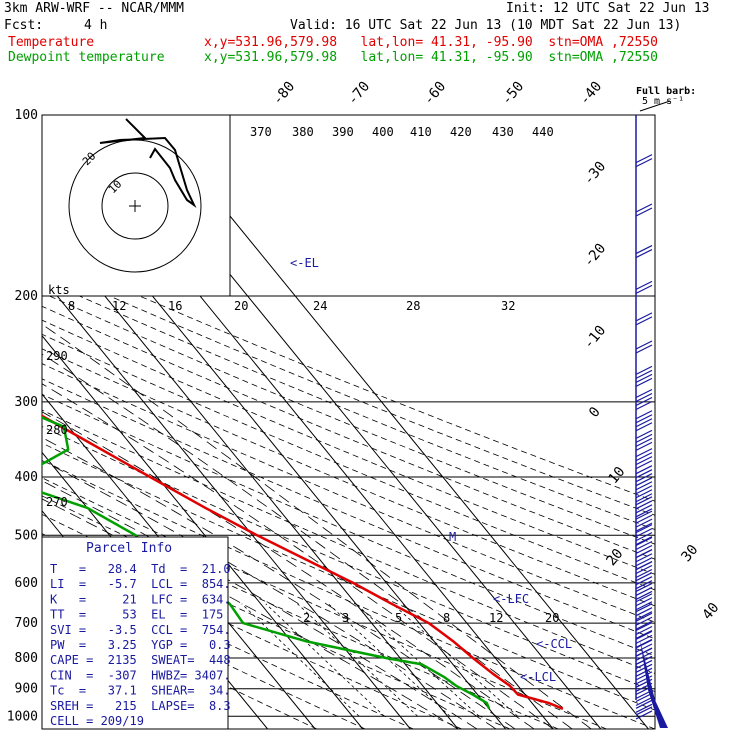  Describe the element at coordinates (710, 611) in the screenshot. I see `isotherm-label: 40` at that location.